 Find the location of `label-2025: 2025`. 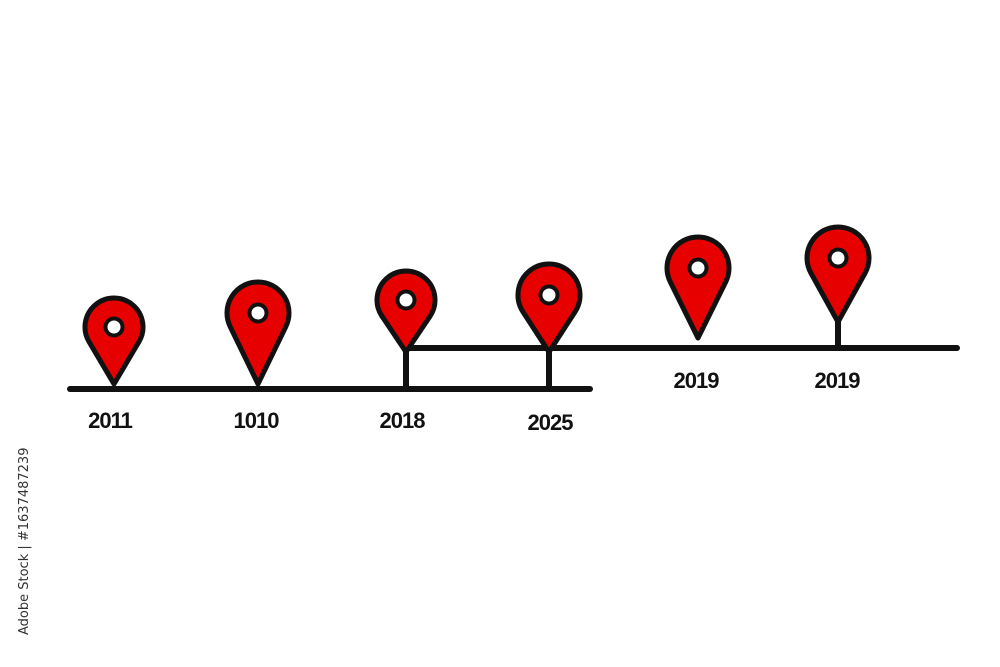

label-2025: 2025 is located at coordinates (551, 422).